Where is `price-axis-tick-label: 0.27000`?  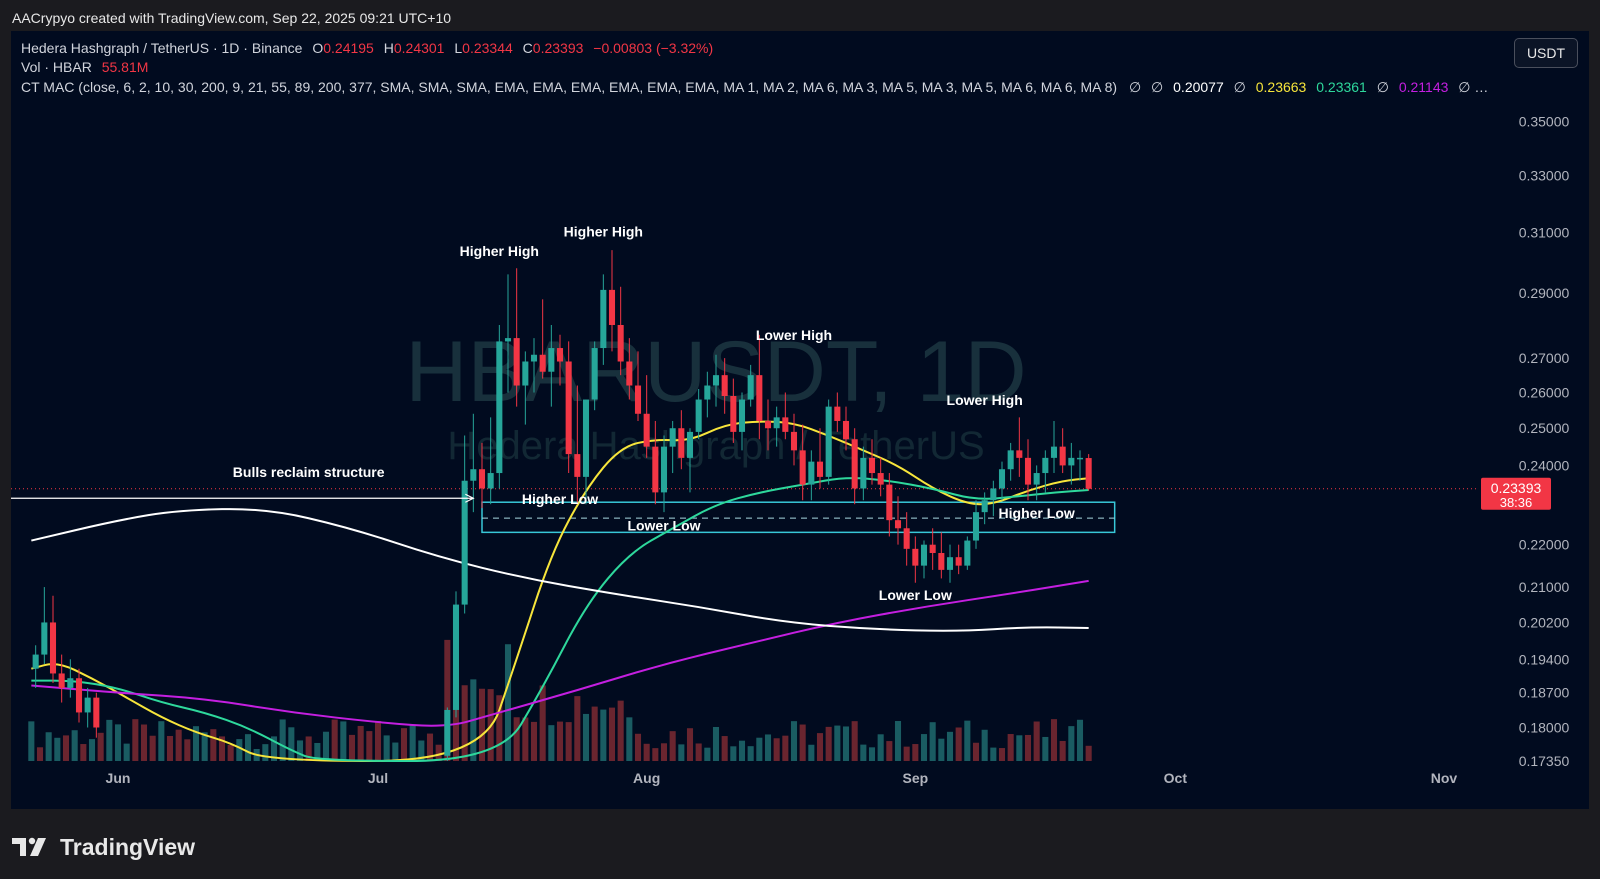
price-axis-tick-label: 0.27000 is located at coordinates (1544, 358).